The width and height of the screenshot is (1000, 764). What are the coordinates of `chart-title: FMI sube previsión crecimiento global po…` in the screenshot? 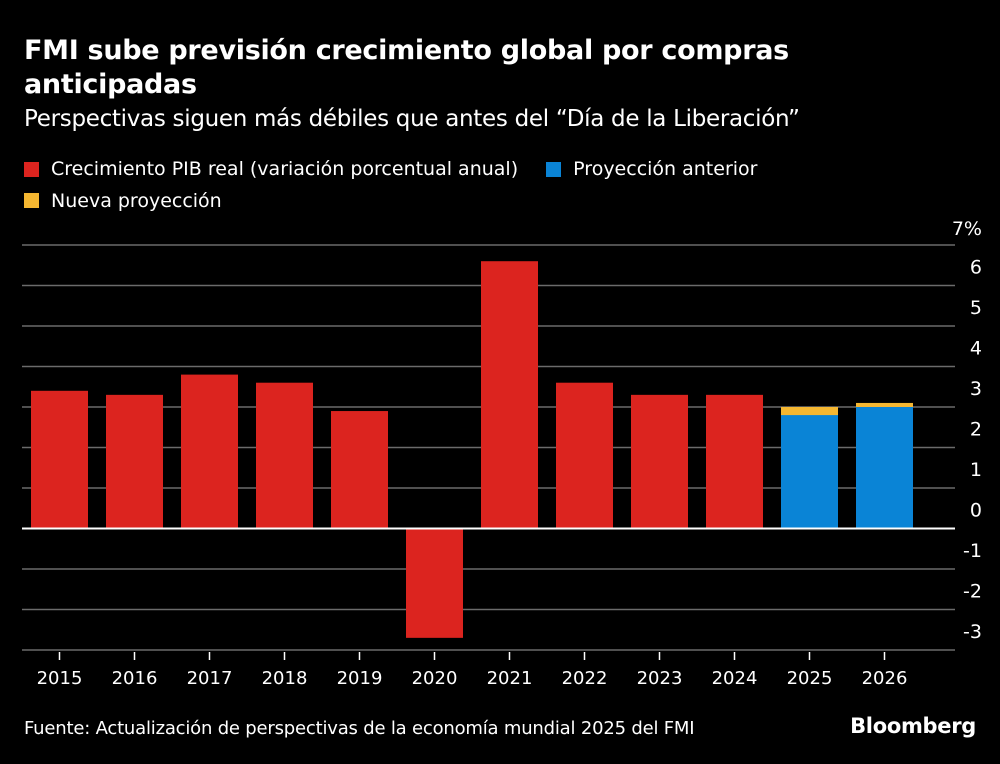 It's located at (406, 67).